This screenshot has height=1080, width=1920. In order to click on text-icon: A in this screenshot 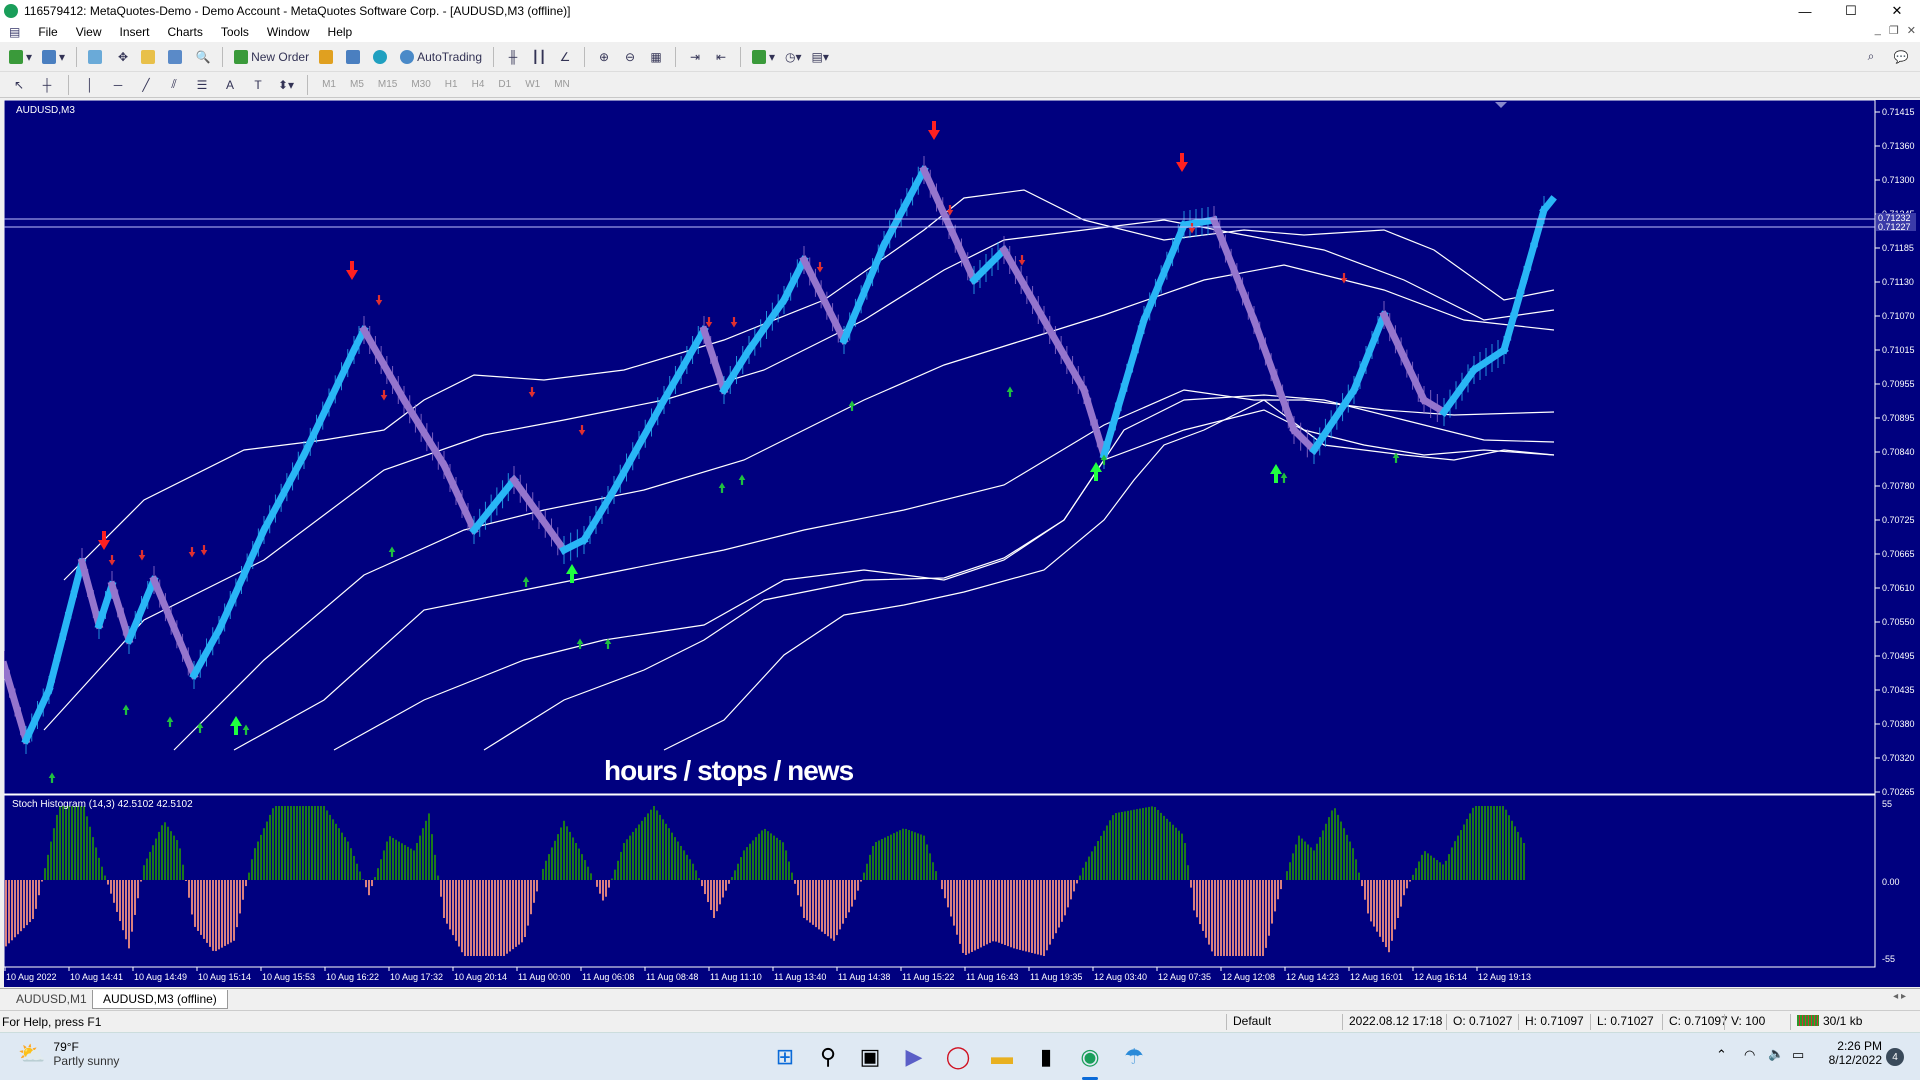, I will do `click(229, 84)`.